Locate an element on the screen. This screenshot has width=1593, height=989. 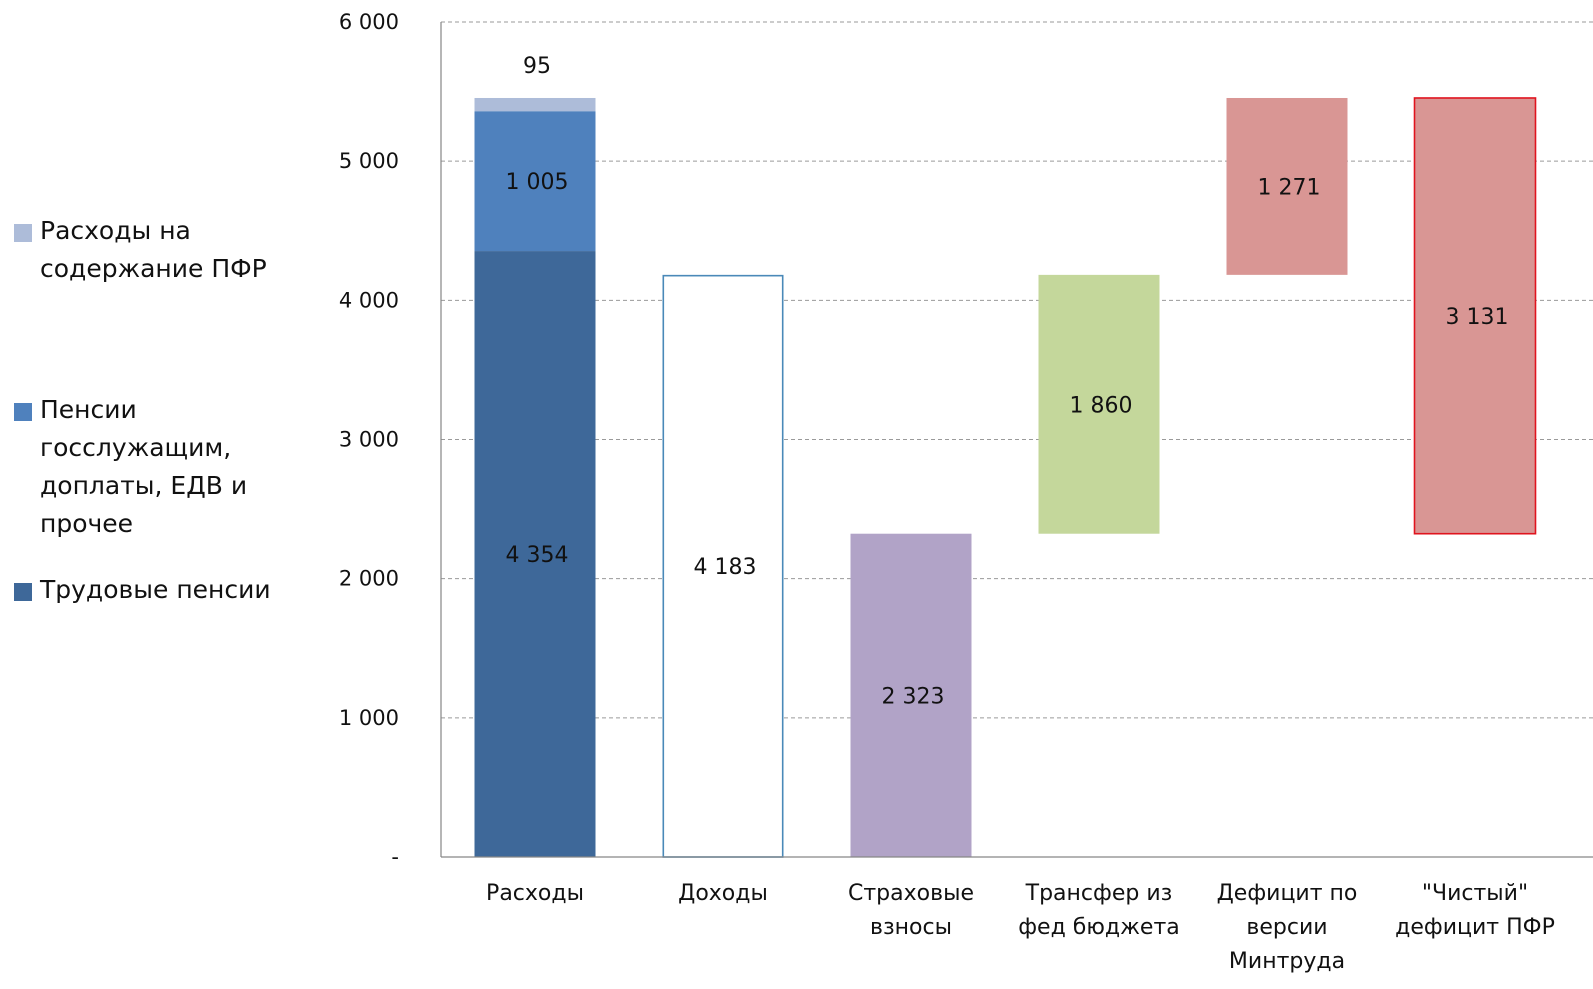
legend-label: Пенсии is located at coordinates (88, 409).